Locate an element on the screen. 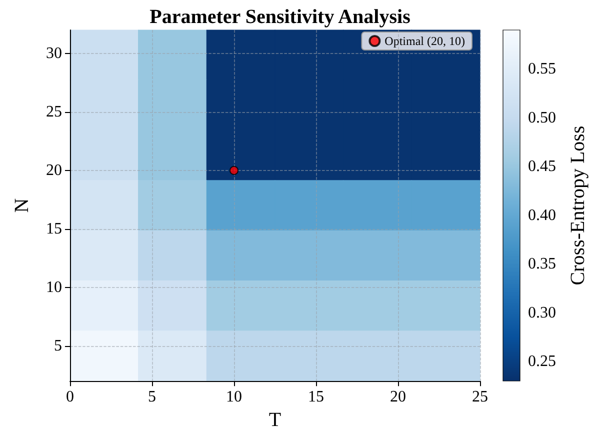 The width and height of the screenshot is (607, 435). y-axis-title: N is located at coordinates (22, 205).